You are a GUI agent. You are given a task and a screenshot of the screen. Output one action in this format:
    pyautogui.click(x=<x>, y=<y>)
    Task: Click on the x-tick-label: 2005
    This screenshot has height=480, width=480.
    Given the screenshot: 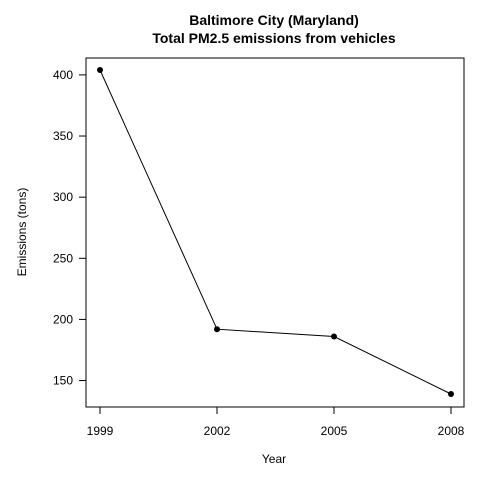 What is the action you would take?
    pyautogui.click(x=334, y=431)
    